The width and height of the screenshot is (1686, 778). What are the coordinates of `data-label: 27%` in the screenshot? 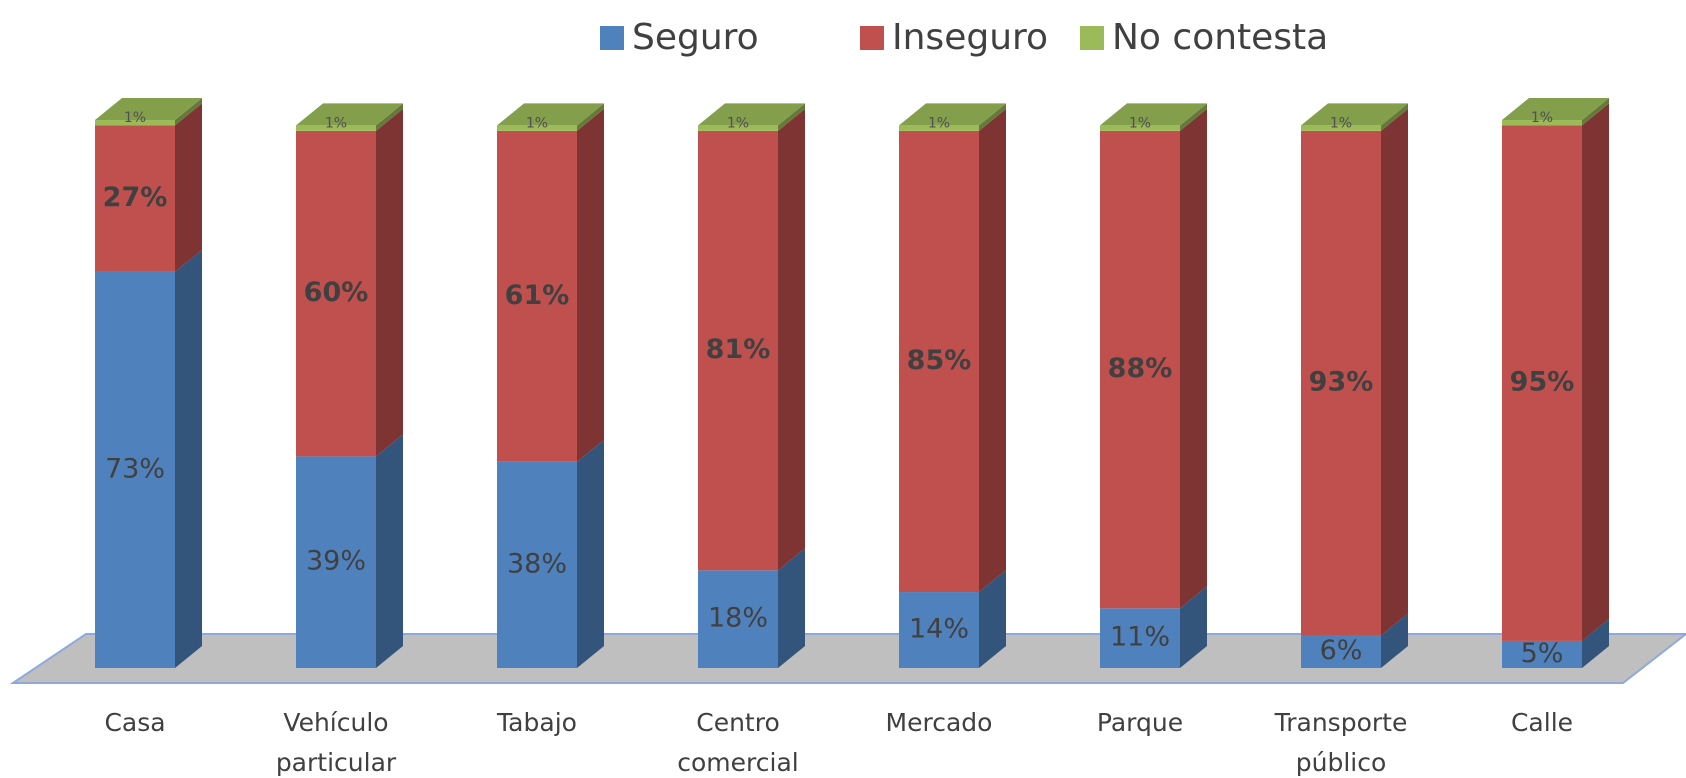 It's located at (135, 197).